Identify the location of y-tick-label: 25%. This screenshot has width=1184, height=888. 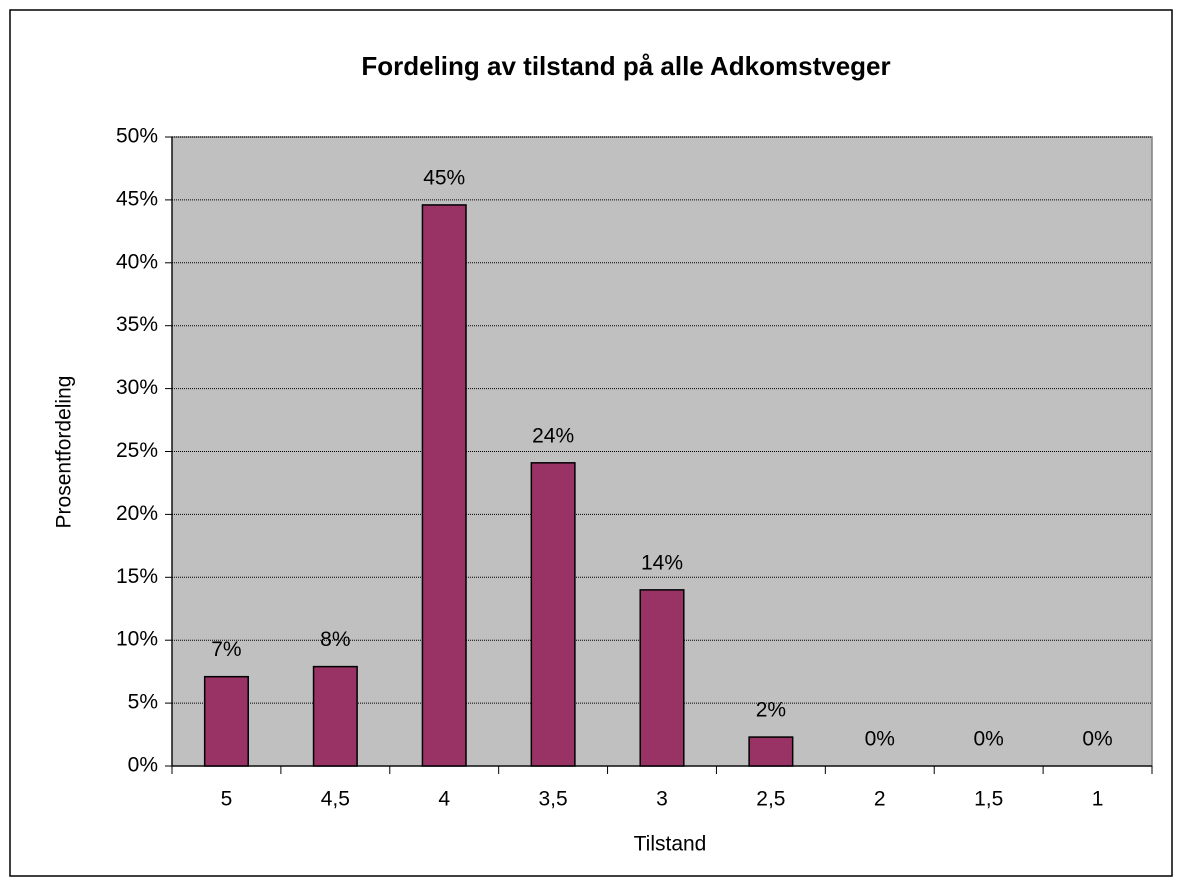
(137, 450).